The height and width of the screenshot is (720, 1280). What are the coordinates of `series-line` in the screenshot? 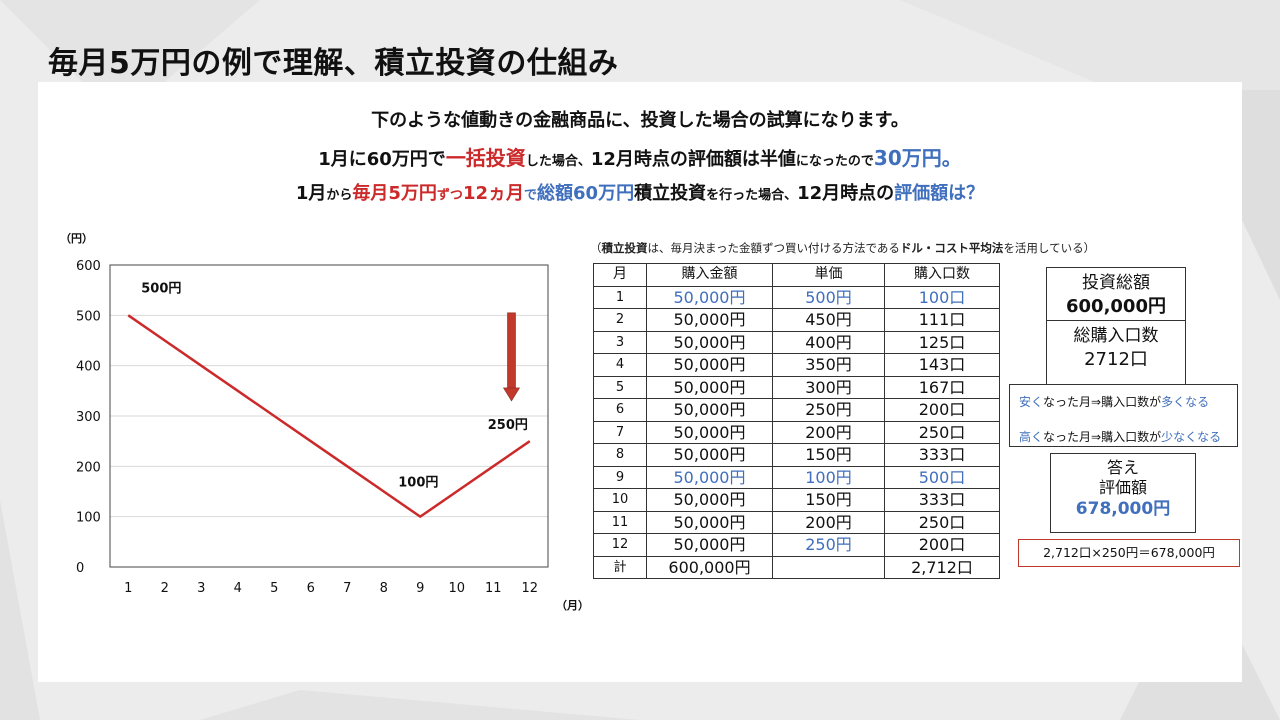 It's located at (329, 416).